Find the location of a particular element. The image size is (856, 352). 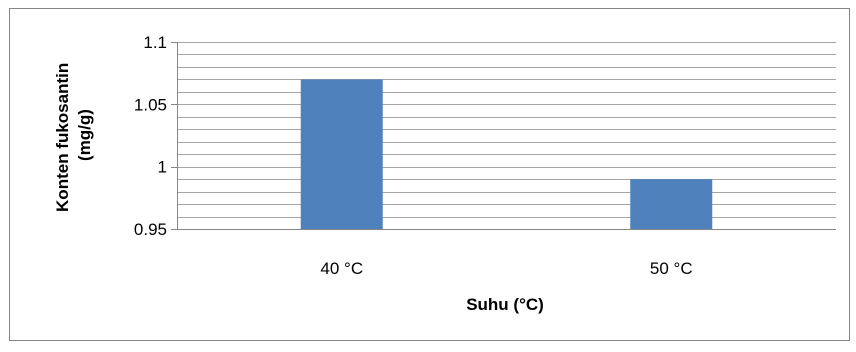

y-tick-labels: 0.95 1 1.05 1.1 is located at coordinates (155, 136).